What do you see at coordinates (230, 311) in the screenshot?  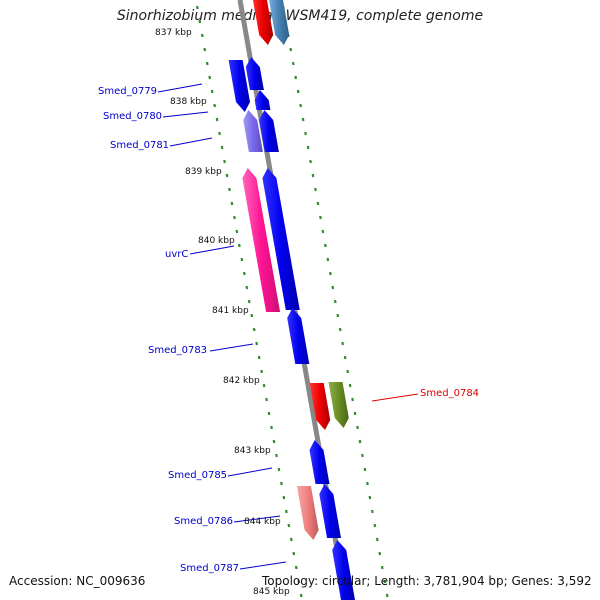 I see `position-label: 841 kbp` at bounding box center [230, 311].